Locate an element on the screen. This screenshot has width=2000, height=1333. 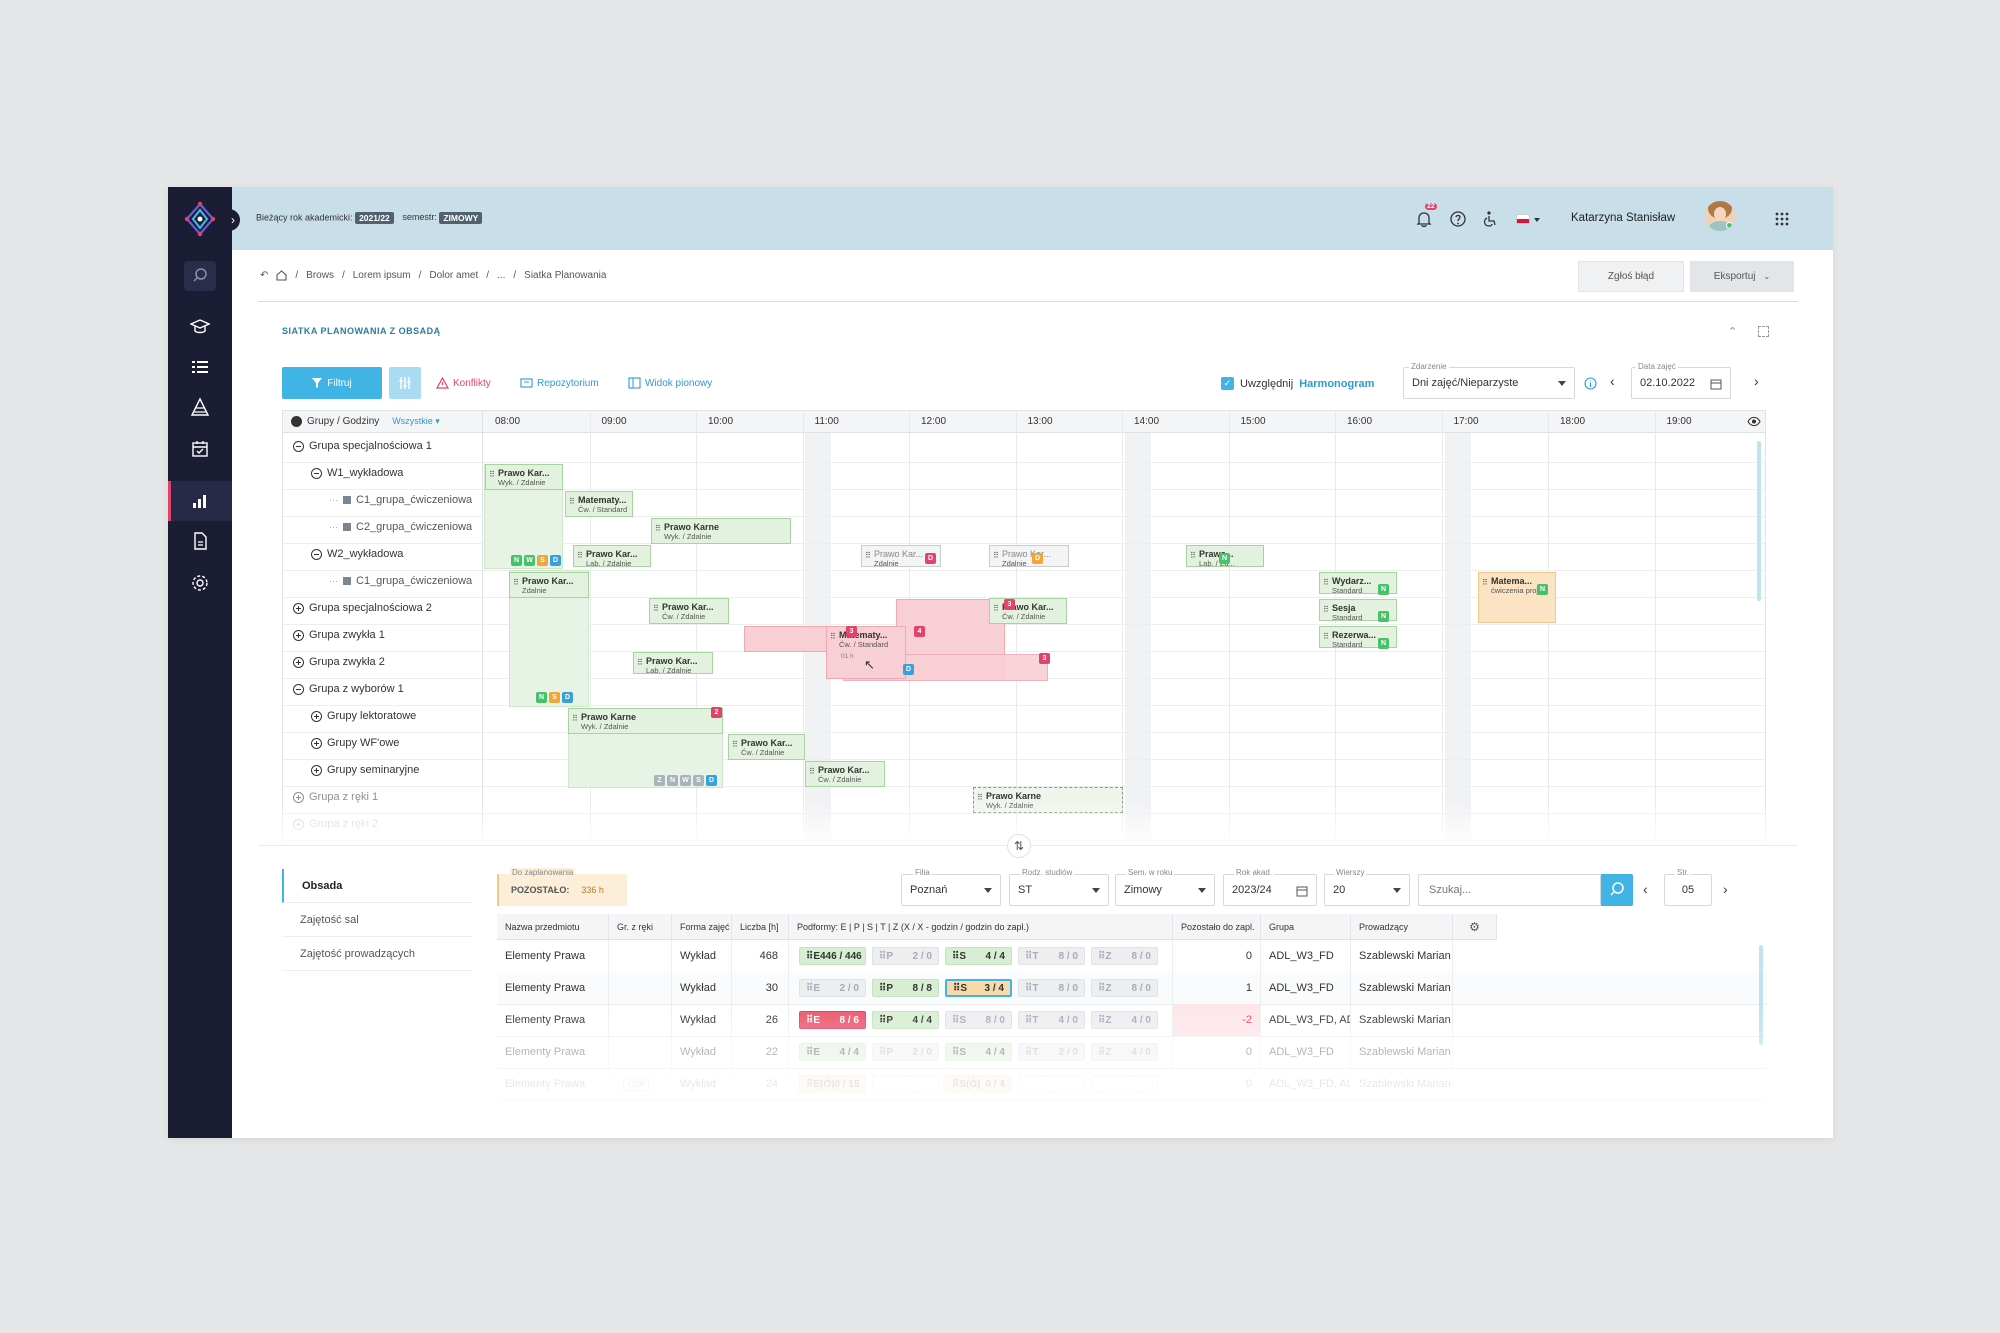
avatar is located at coordinates (1720, 216).